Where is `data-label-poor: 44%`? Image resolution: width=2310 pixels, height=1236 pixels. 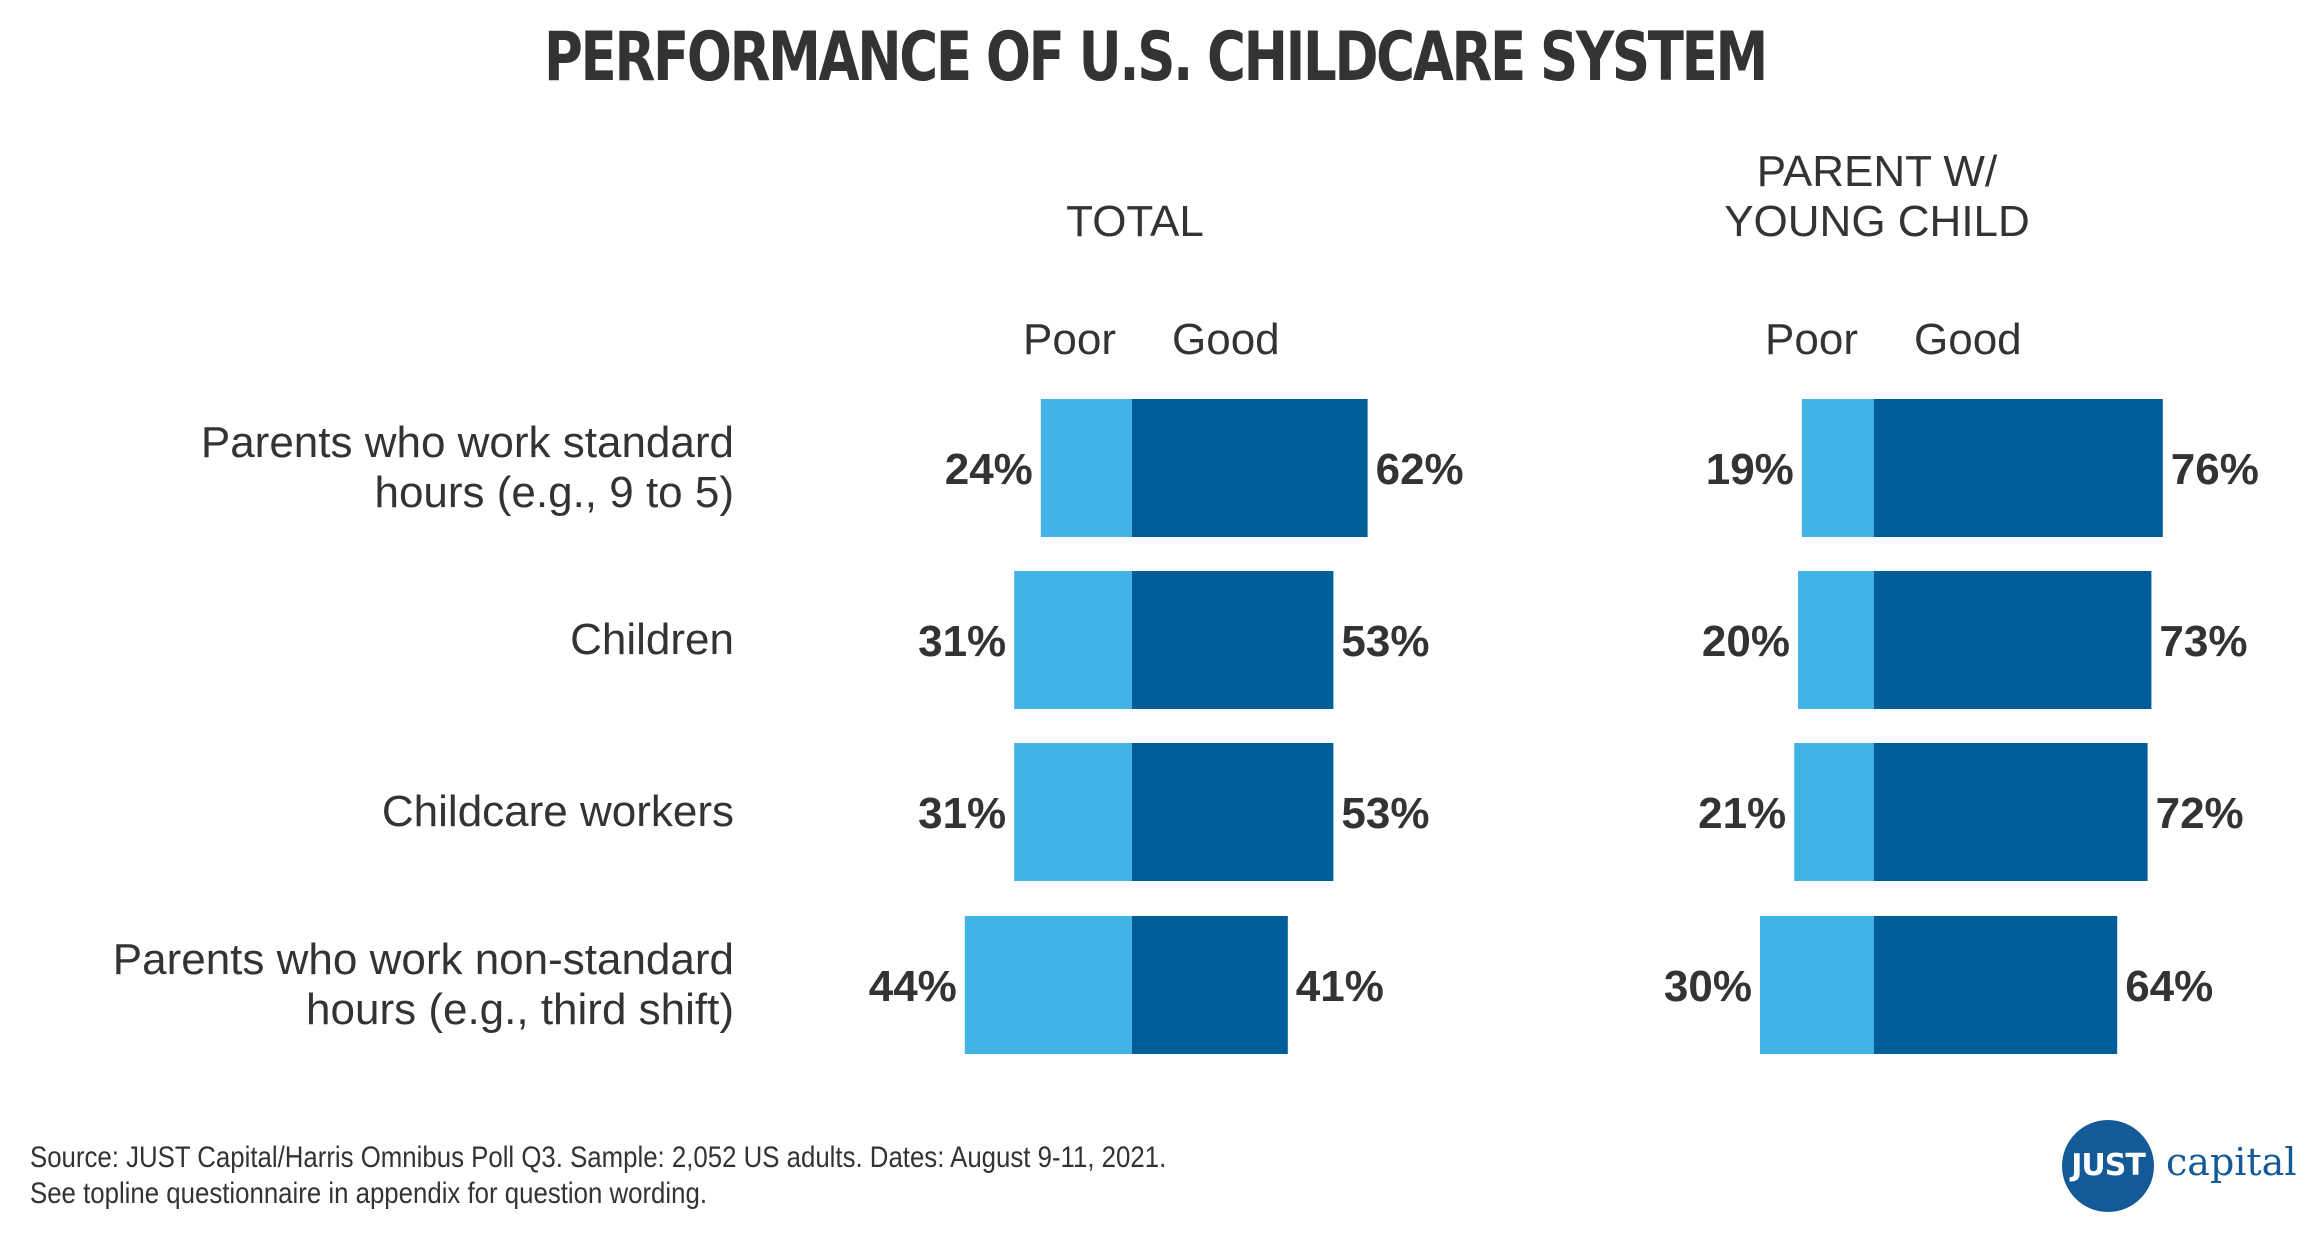 data-label-poor: 44% is located at coordinates (913, 986).